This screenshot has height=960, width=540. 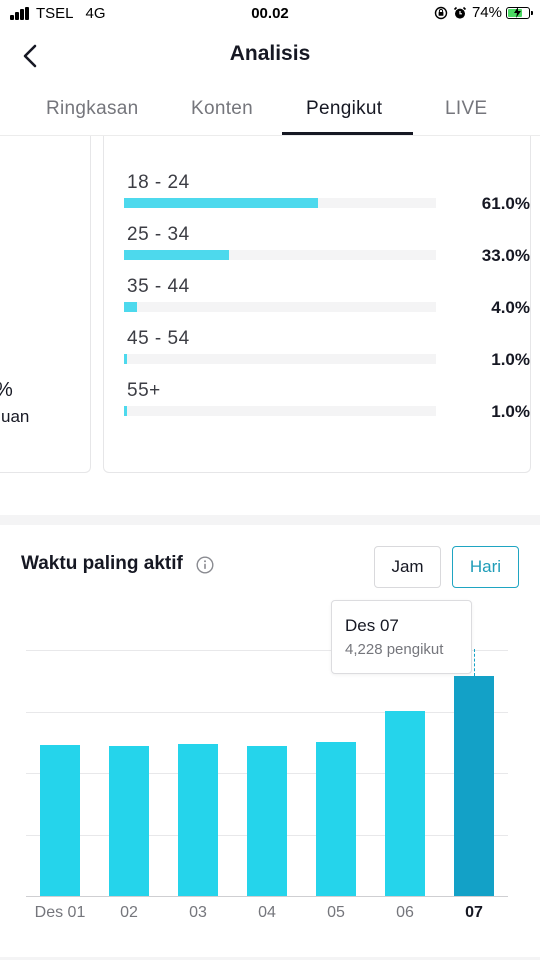 I want to click on orientation-lock-icon, so click(x=441, y=12).